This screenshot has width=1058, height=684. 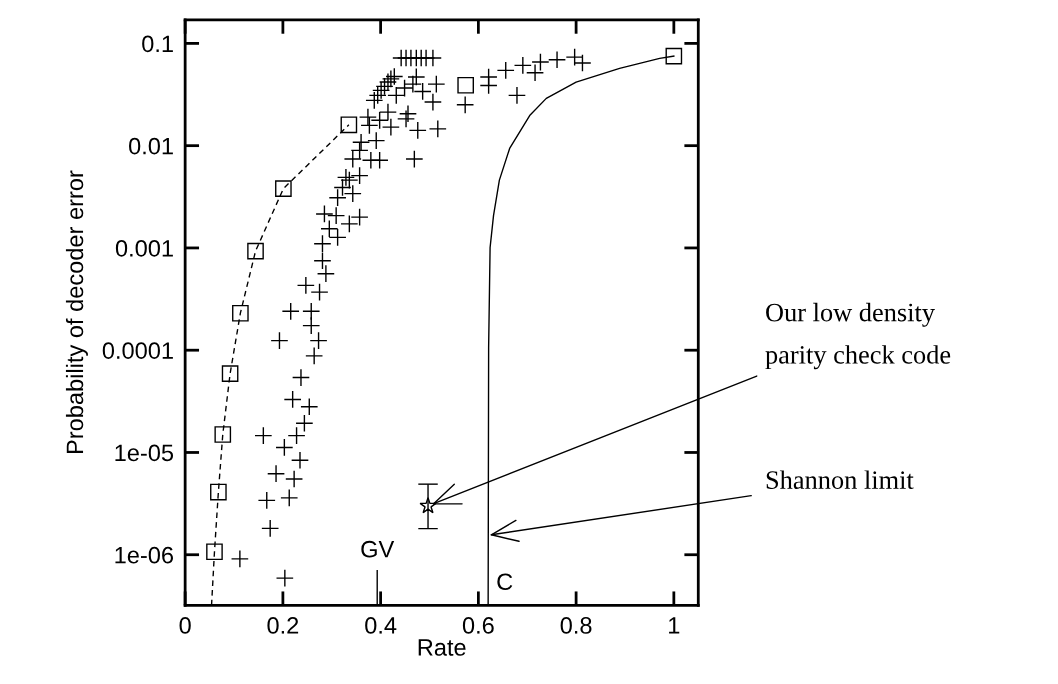 I want to click on x-tick-label: 0.4, so click(x=381, y=625).